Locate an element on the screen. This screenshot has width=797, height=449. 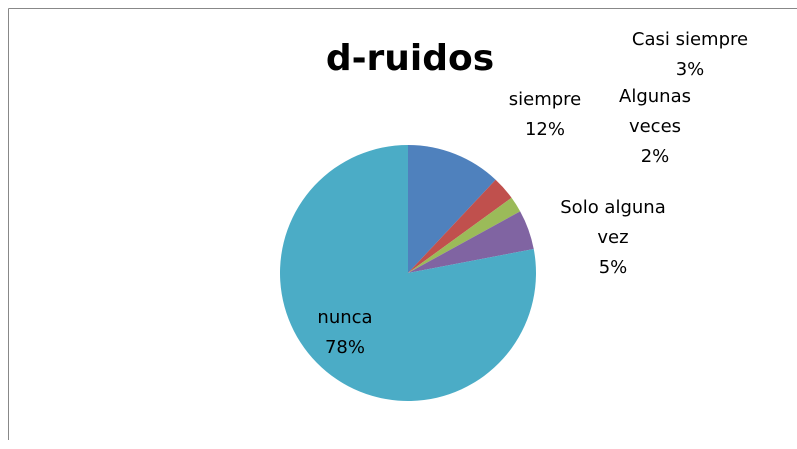
slice-label: siempre 12% is located at coordinates (545, 115).